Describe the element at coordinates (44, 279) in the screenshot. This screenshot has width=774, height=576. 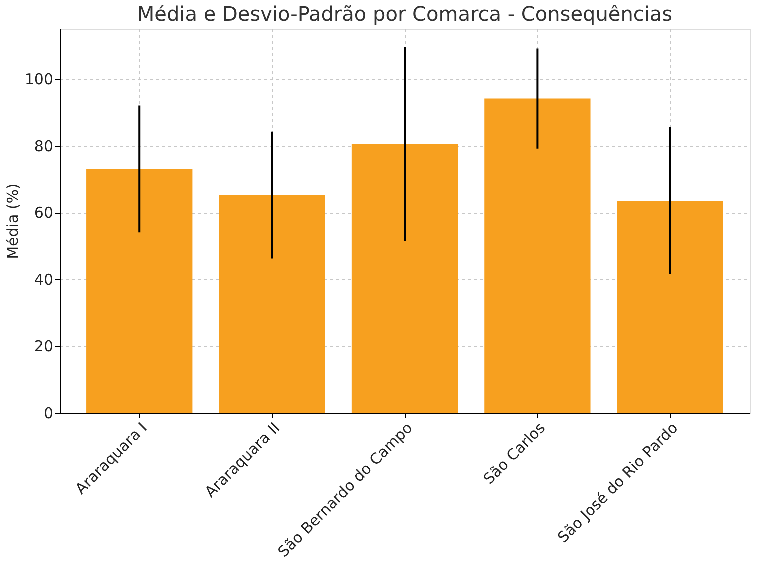
I see `y-tick-label: 40` at that location.